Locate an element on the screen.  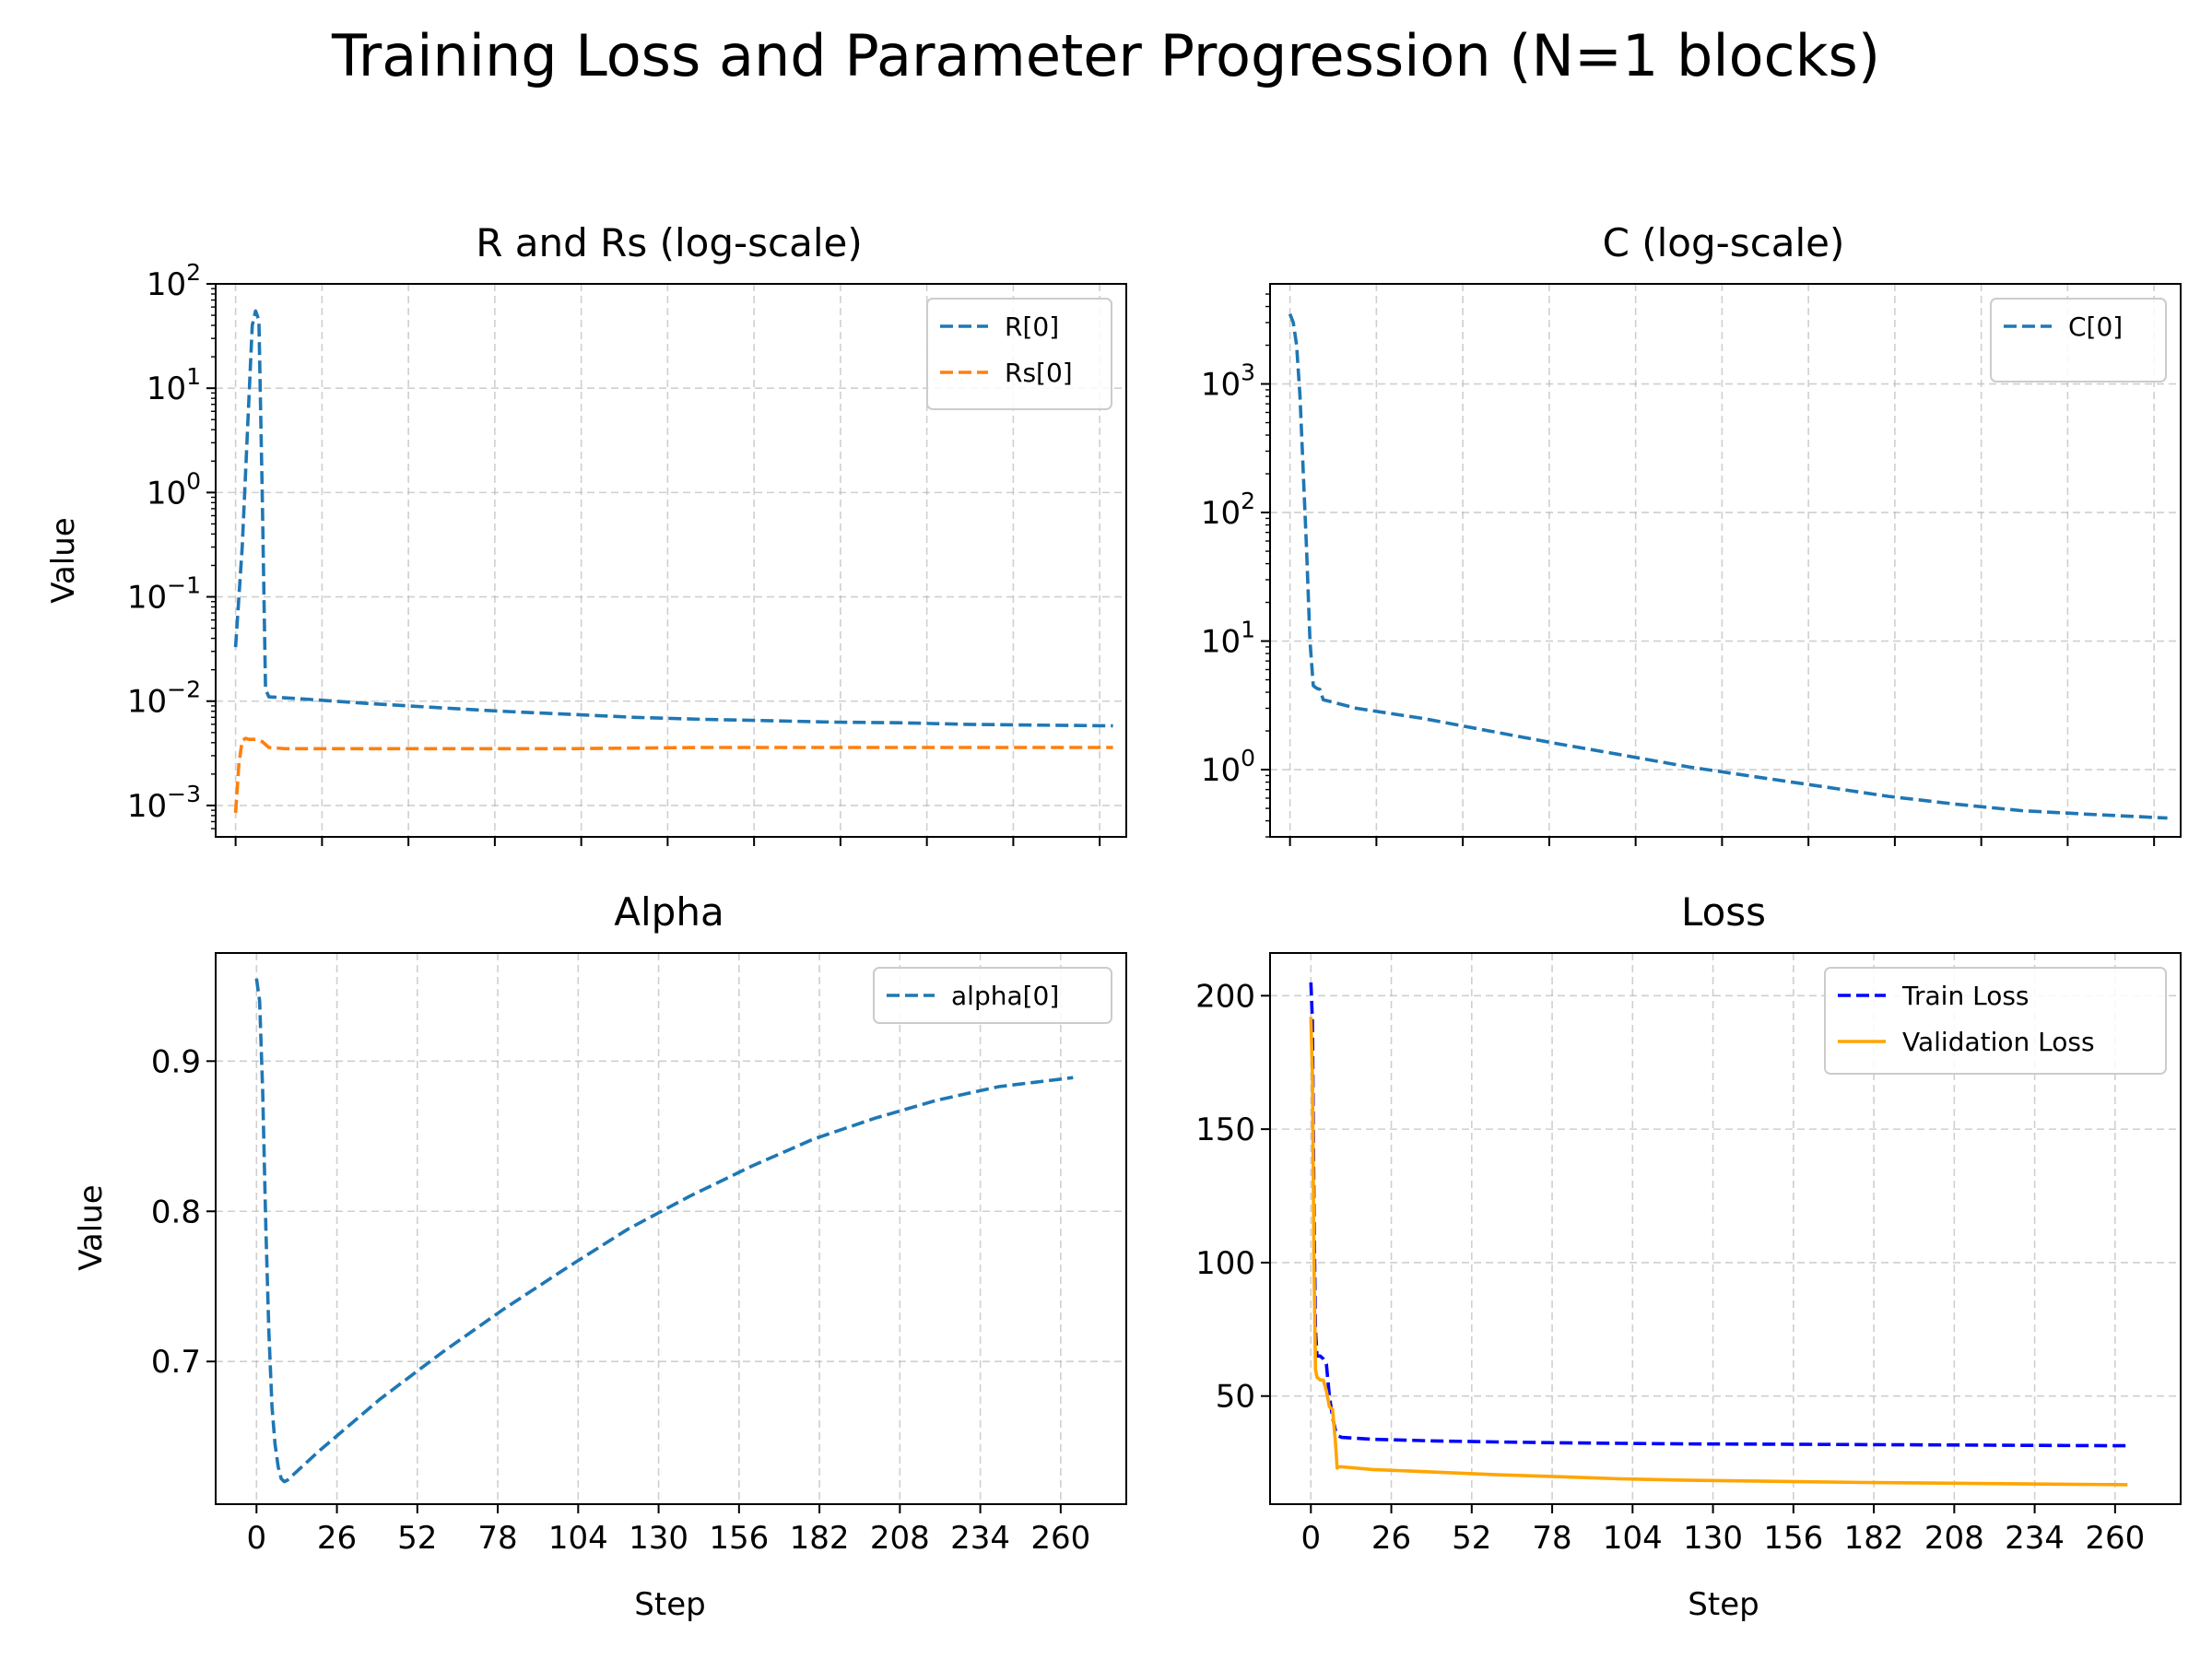
y-tick-label: 150 is located at coordinates (1225, 1130).